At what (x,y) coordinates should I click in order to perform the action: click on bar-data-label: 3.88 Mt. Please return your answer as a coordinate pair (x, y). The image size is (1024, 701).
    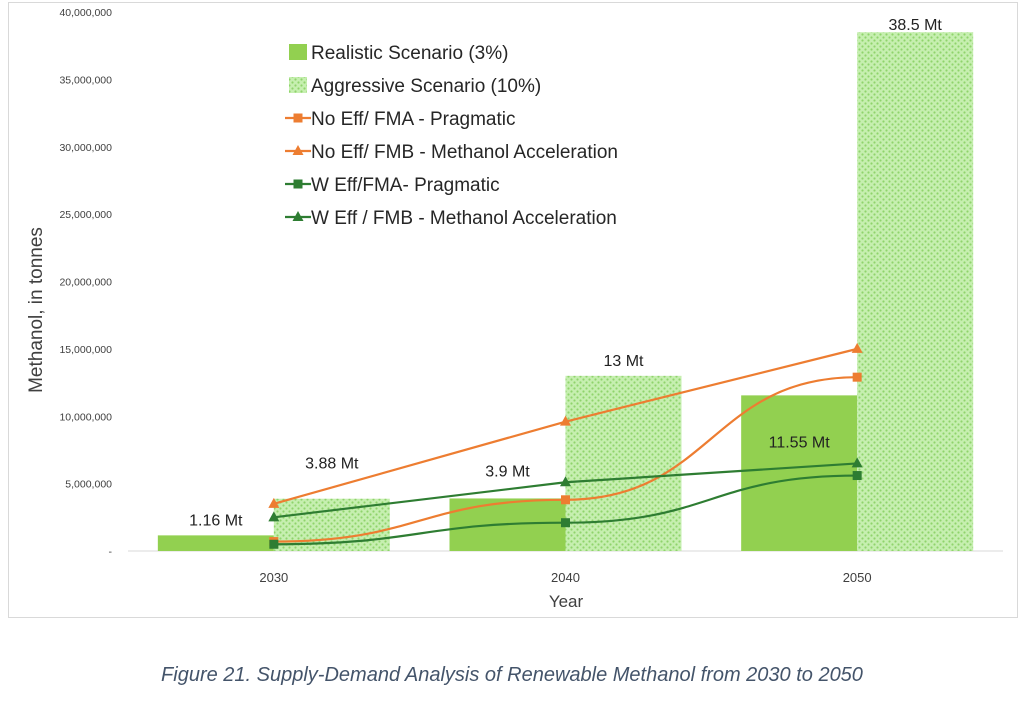
    Looking at the image, I should click on (332, 464).